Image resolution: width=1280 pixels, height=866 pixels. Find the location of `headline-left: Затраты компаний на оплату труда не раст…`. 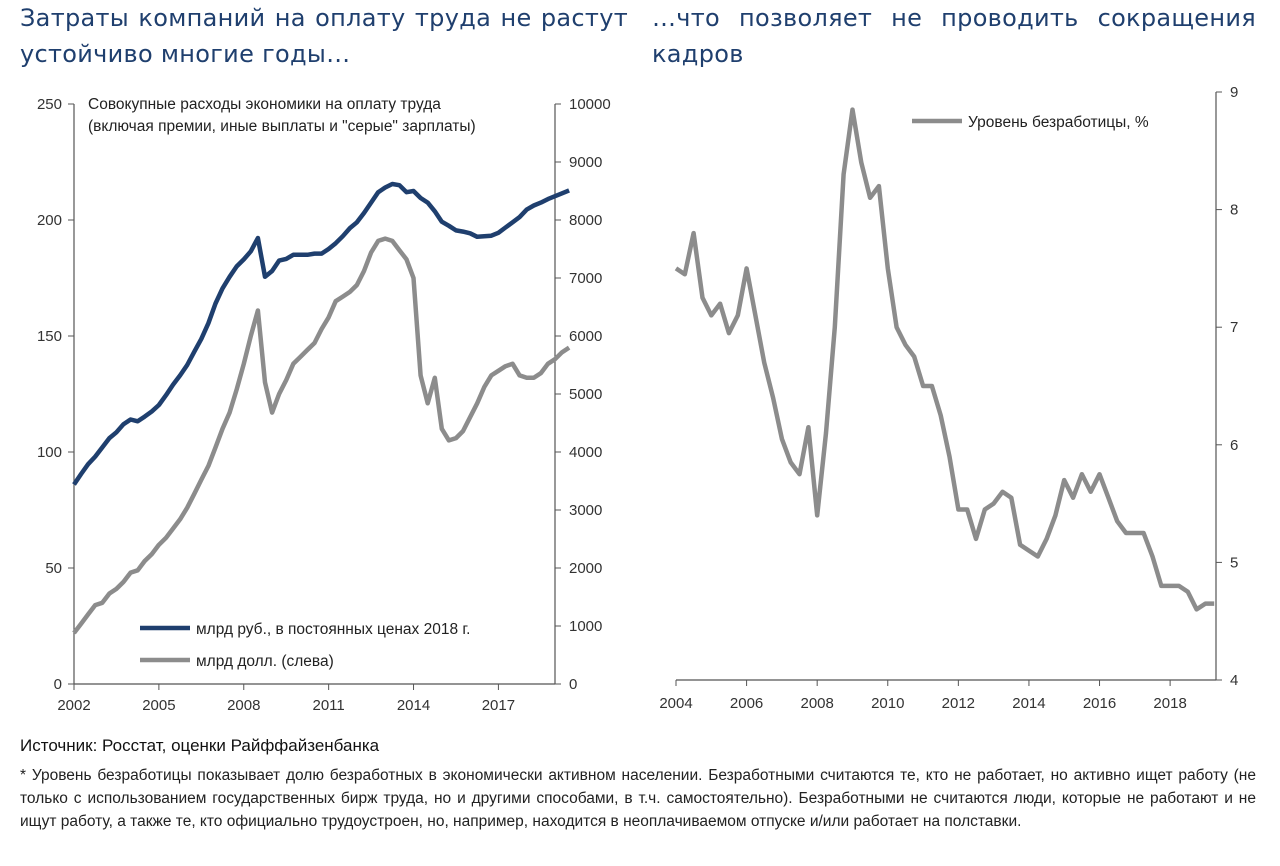

headline-left: Затраты компаний на оплату труда не раст… is located at coordinates (324, 36).